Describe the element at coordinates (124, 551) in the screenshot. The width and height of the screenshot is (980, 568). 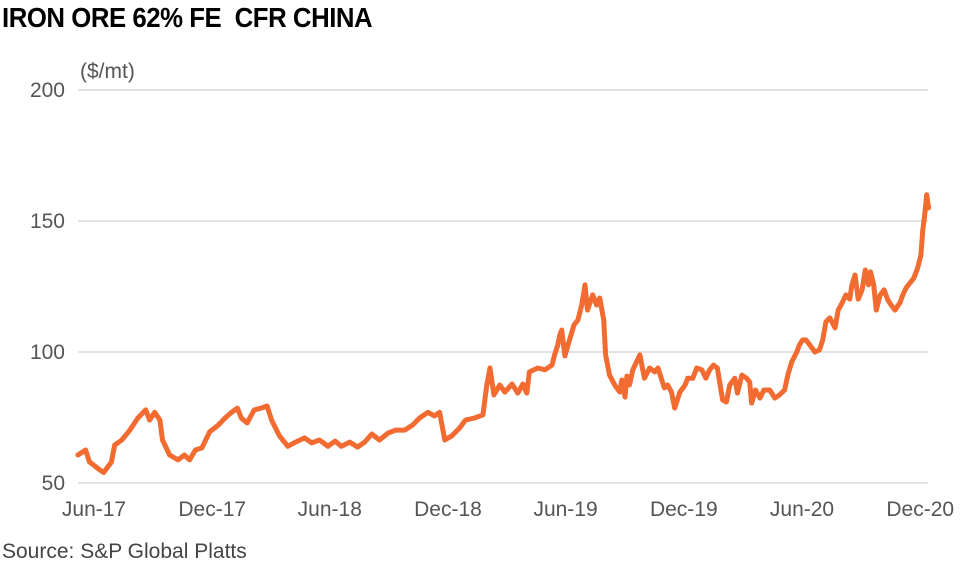
I see `source-note: Source: S&P Global Platts` at that location.